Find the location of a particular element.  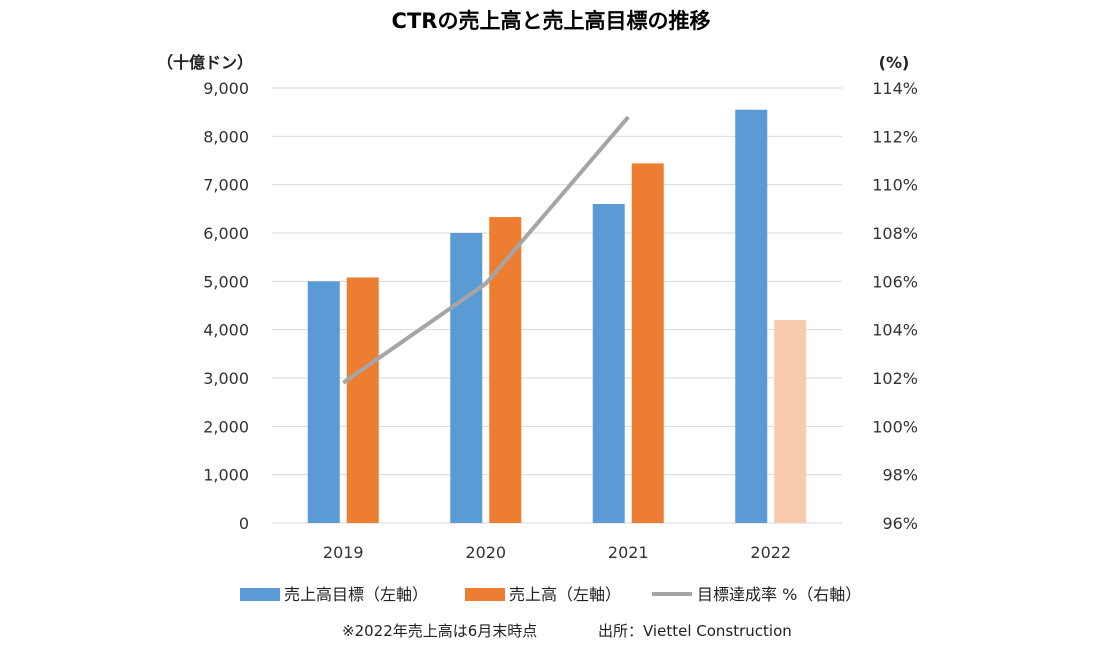

bar-target-2019 is located at coordinates (323, 402).